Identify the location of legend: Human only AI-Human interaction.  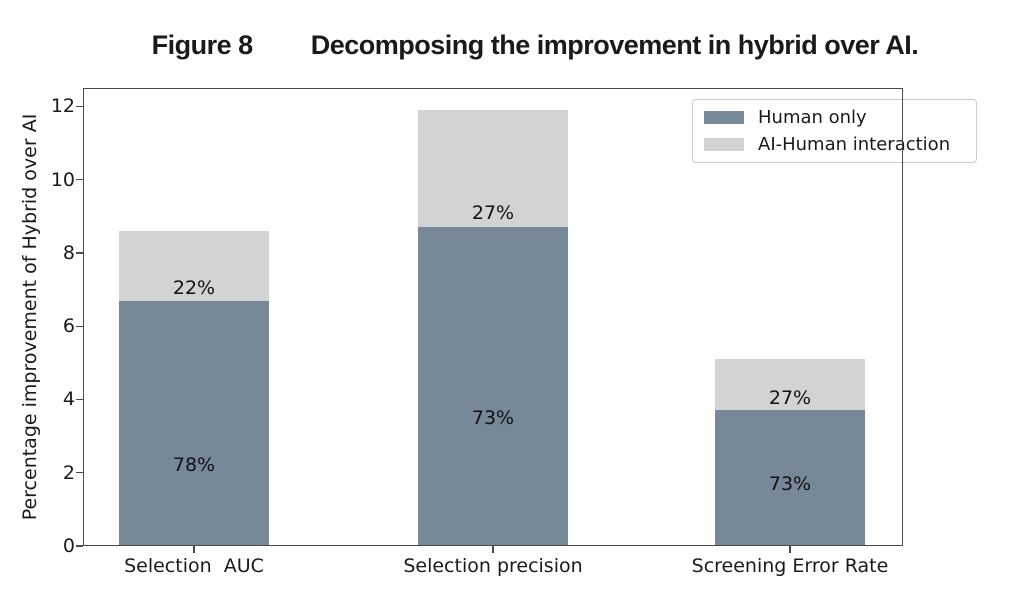
(834, 131).